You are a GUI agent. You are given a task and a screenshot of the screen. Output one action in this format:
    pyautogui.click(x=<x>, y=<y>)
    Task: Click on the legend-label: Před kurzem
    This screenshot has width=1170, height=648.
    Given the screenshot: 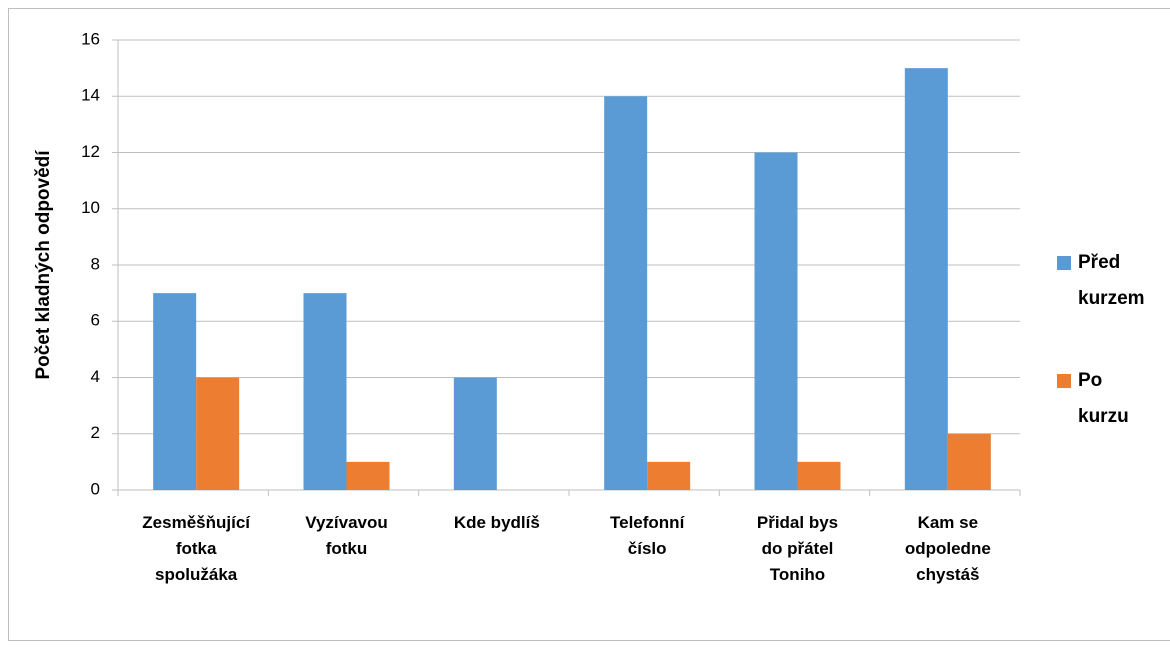 What is the action you would take?
    pyautogui.click(x=1111, y=280)
    